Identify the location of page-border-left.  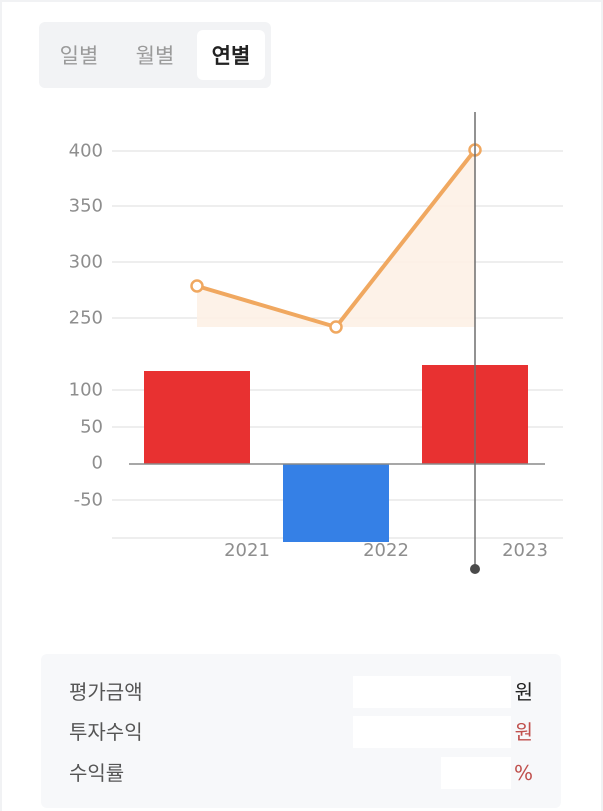
(1, 405).